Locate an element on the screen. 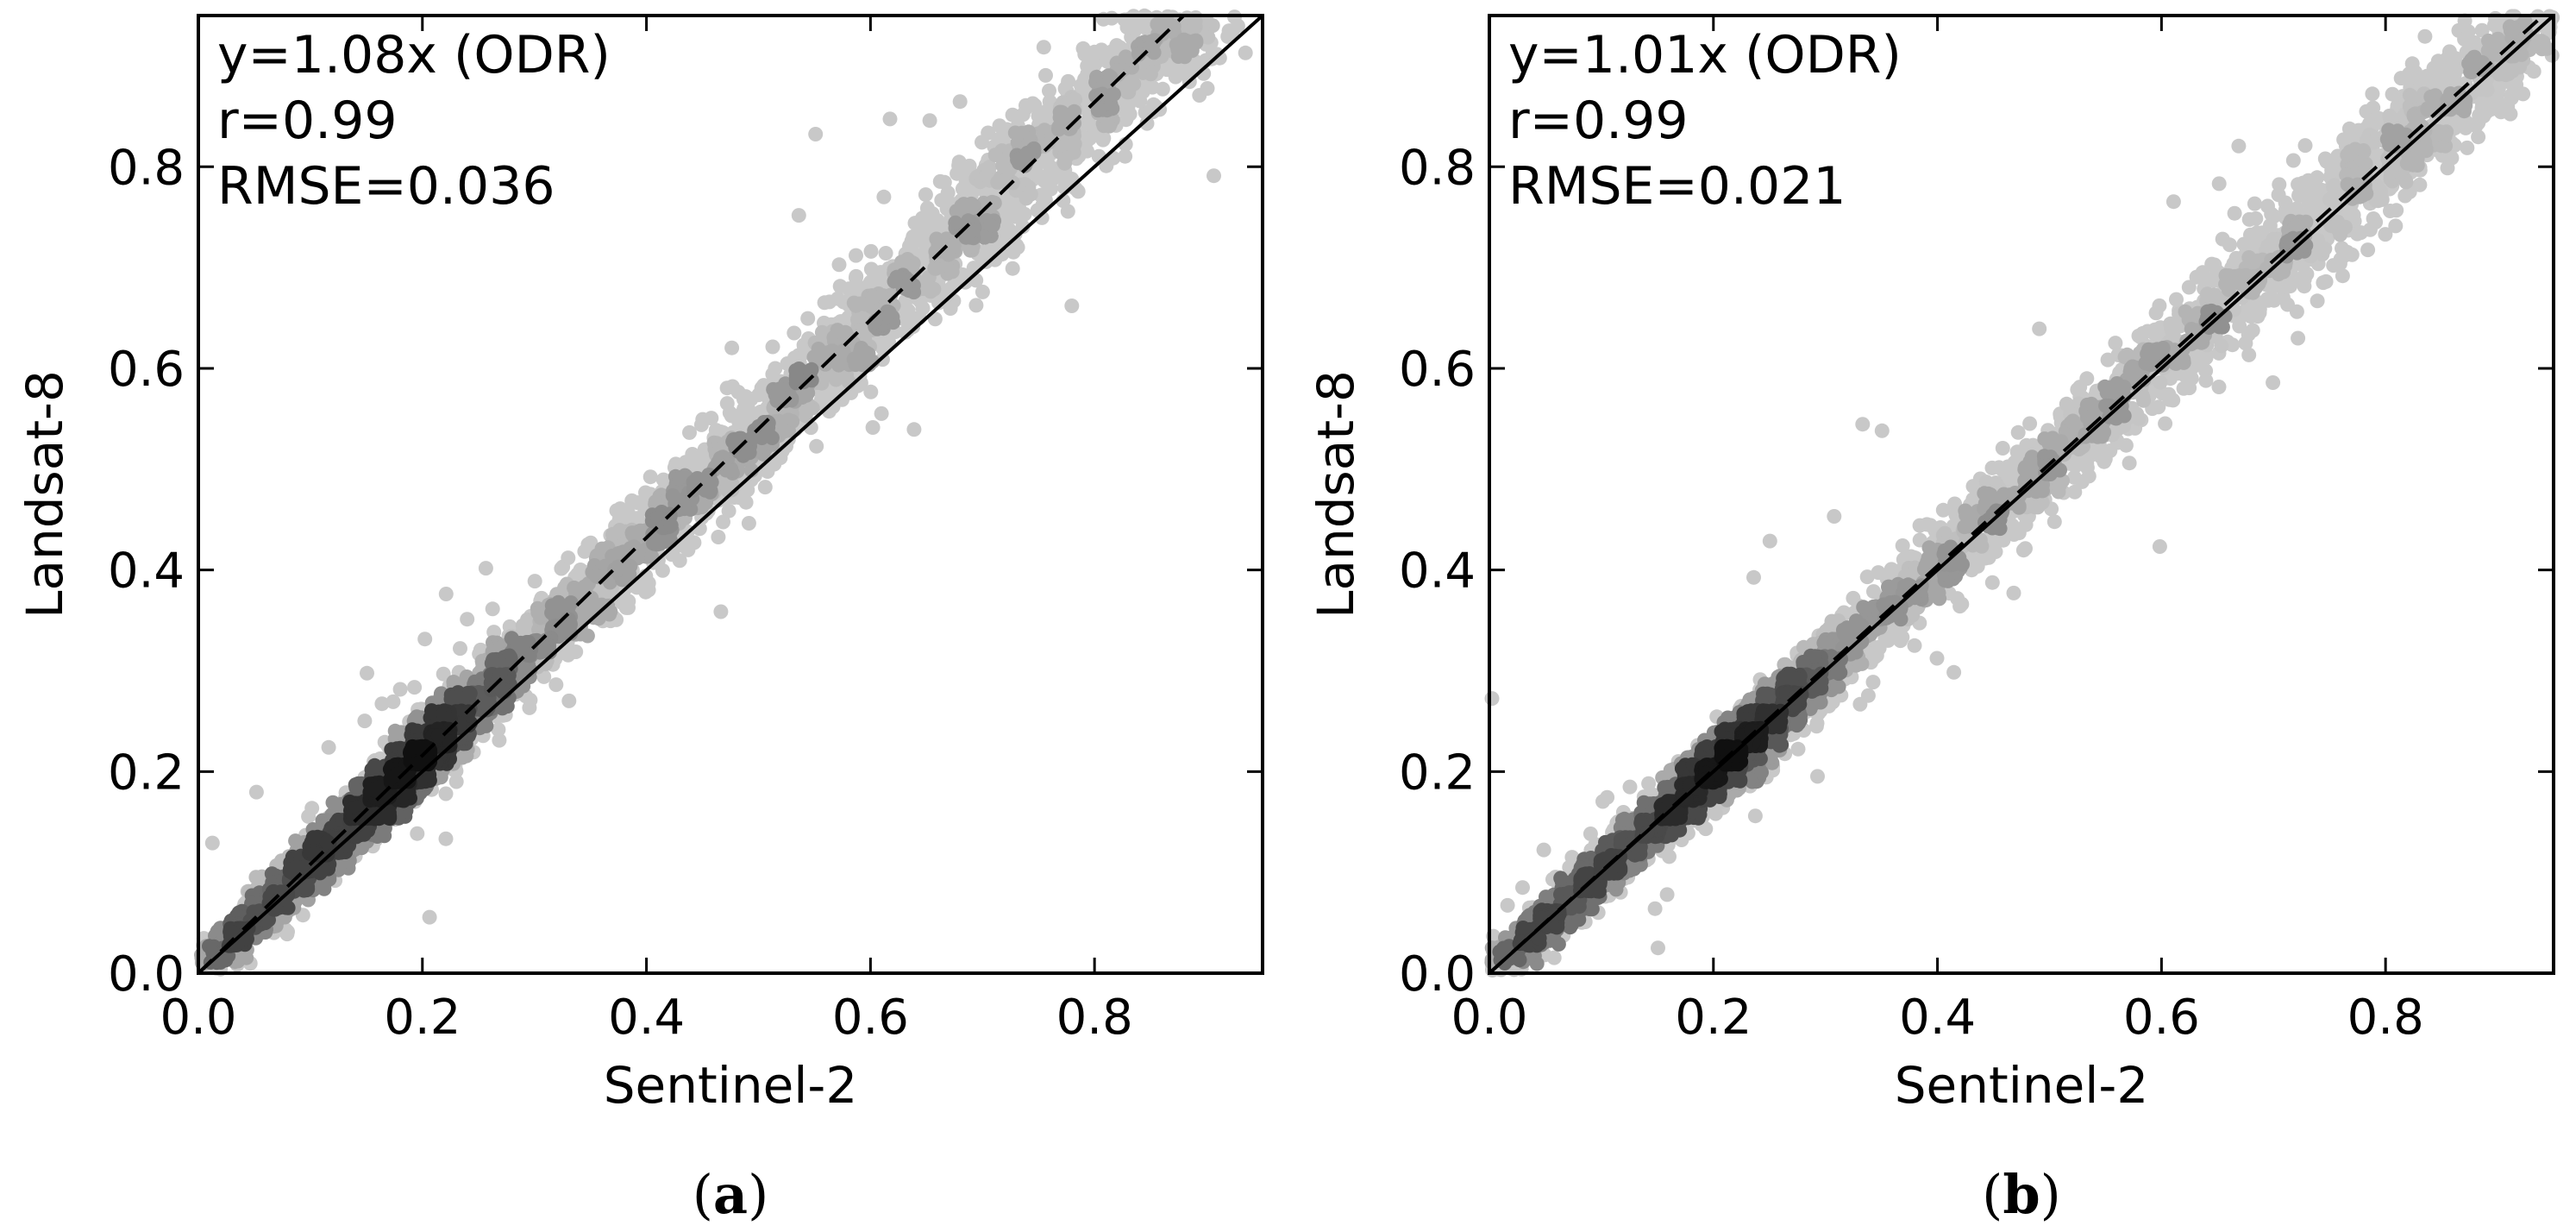 This screenshot has height=1232, width=2576. panel-a-x-axis-label: Sentinel-2 is located at coordinates (731, 1086).